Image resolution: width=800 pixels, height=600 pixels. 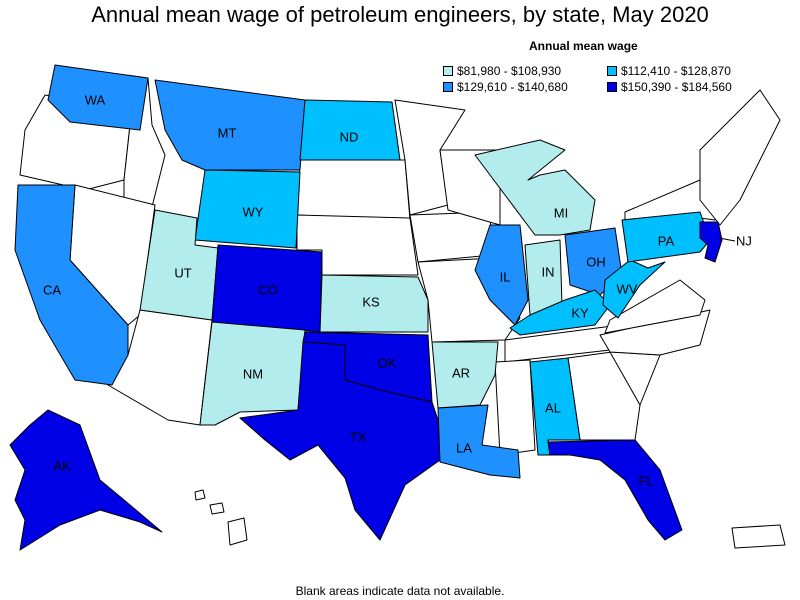 I want to click on legend-swatch-tier1, so click(x=448, y=71).